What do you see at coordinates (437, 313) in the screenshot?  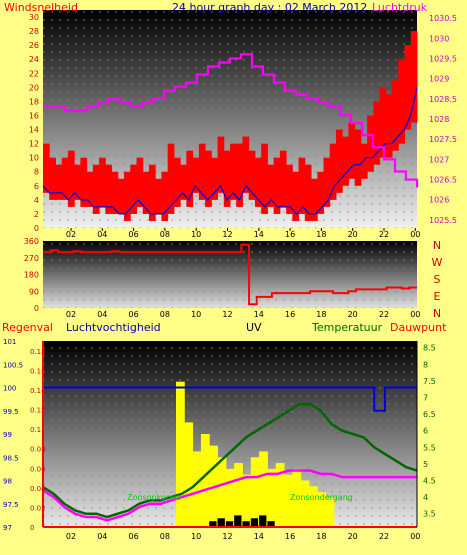 I see `compass-label: N` at bounding box center [437, 313].